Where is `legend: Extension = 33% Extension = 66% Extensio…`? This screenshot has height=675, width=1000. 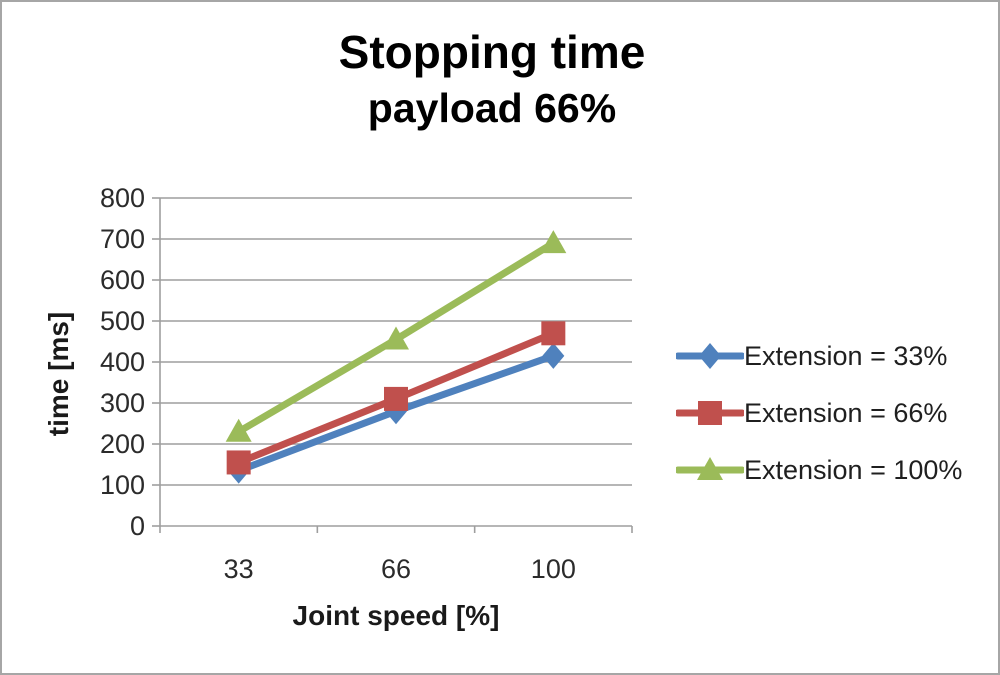
legend: Extension = 33% Extension = 66% Extensio… is located at coordinates (819, 413).